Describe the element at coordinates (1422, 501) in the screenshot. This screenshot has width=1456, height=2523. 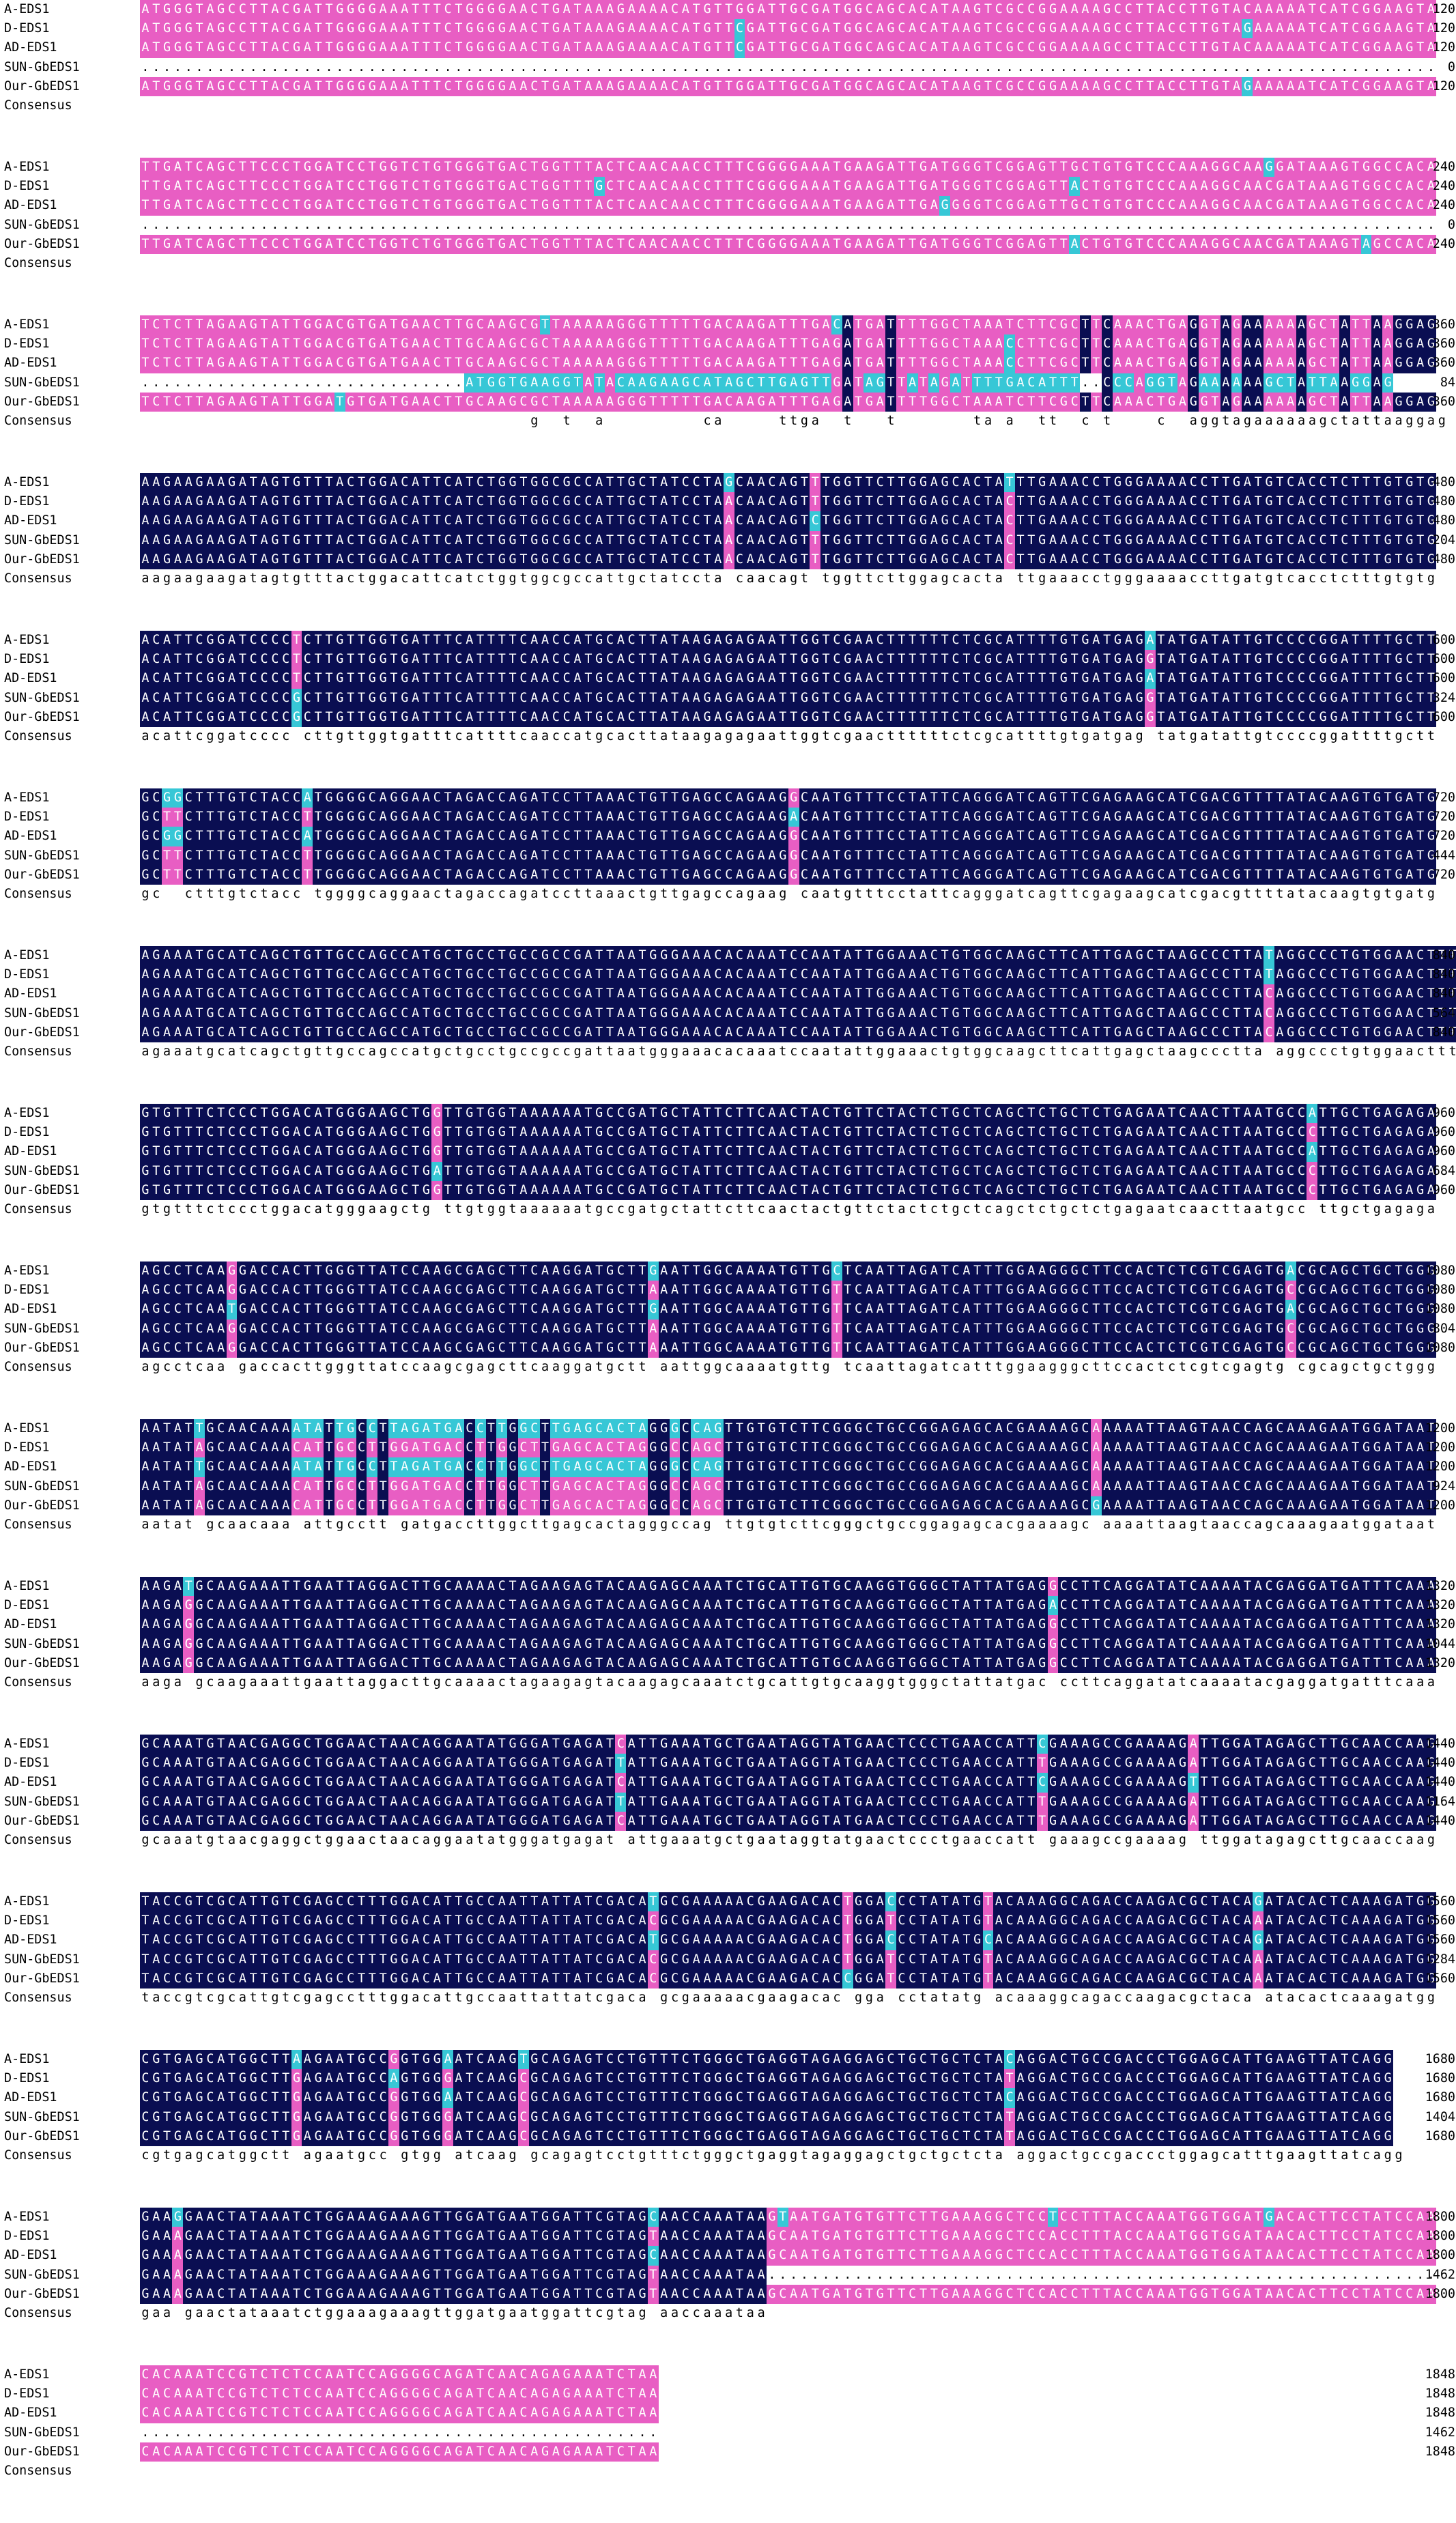
I see `residue-count: 480` at that location.